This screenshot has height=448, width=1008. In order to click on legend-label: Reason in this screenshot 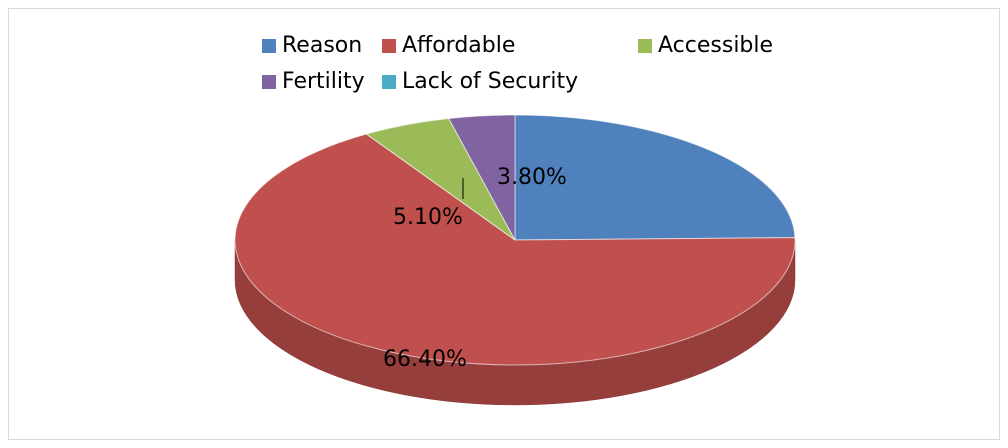, I will do `click(322, 45)`.